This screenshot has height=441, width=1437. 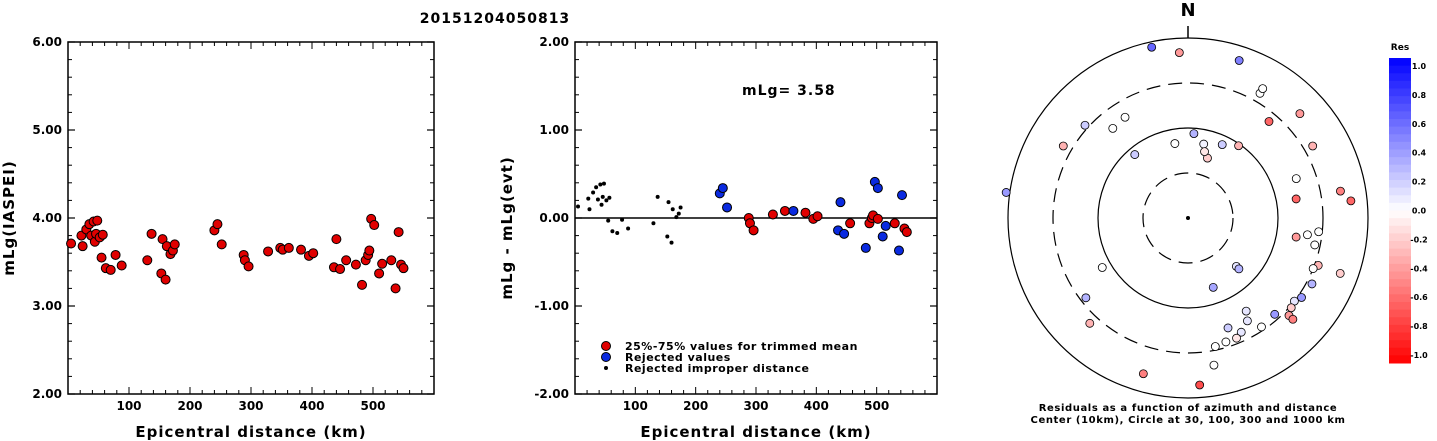 I want to click on y-tick-label: -2.00, so click(x=551, y=394).